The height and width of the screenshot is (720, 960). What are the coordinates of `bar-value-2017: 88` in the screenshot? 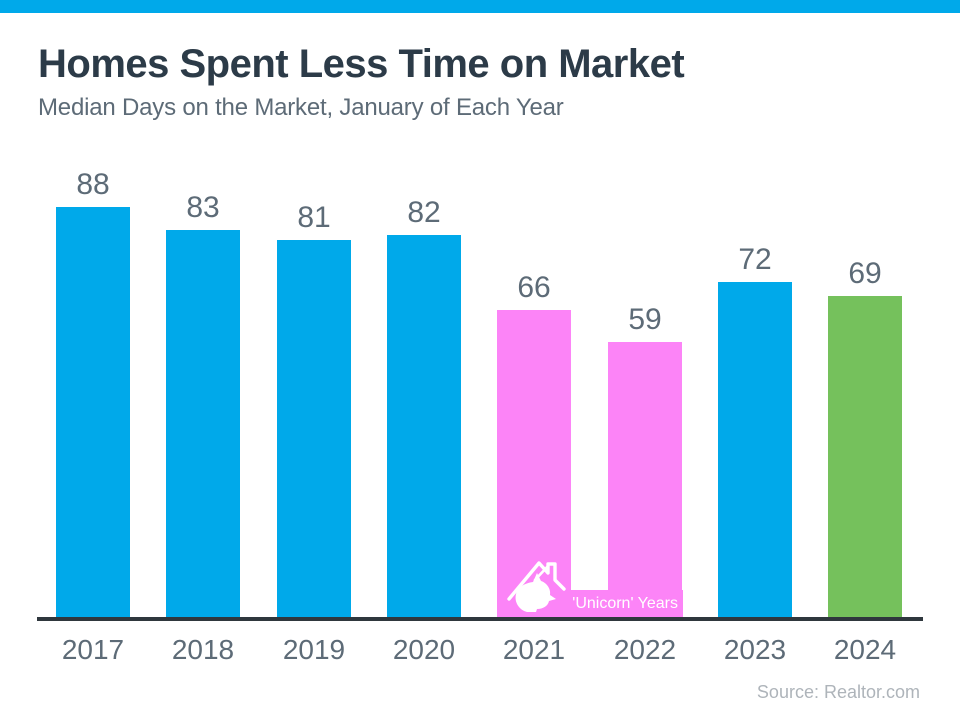 It's located at (93, 184).